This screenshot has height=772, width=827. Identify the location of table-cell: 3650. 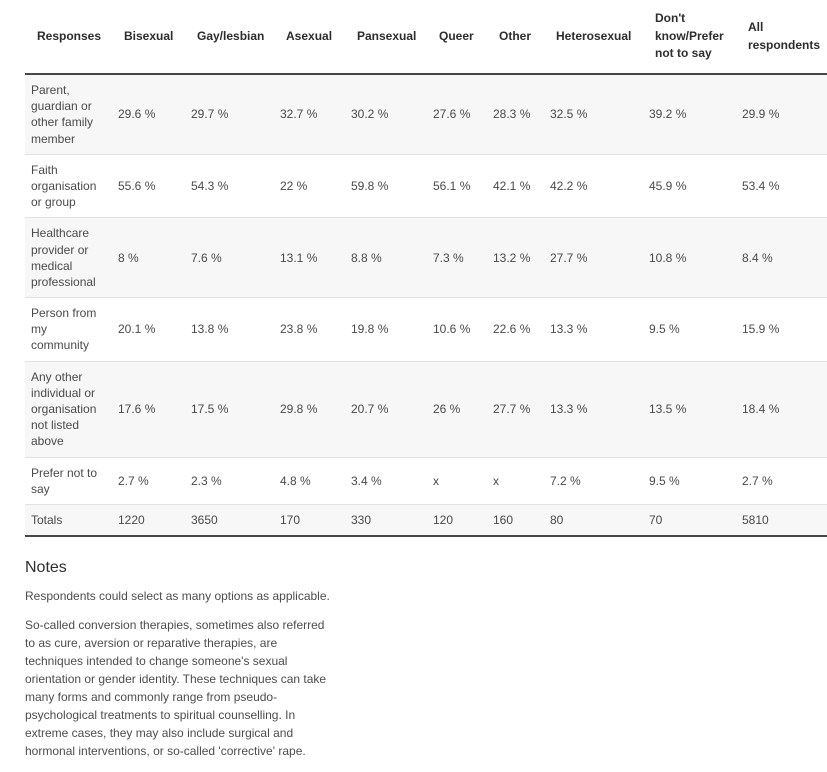
(229, 520).